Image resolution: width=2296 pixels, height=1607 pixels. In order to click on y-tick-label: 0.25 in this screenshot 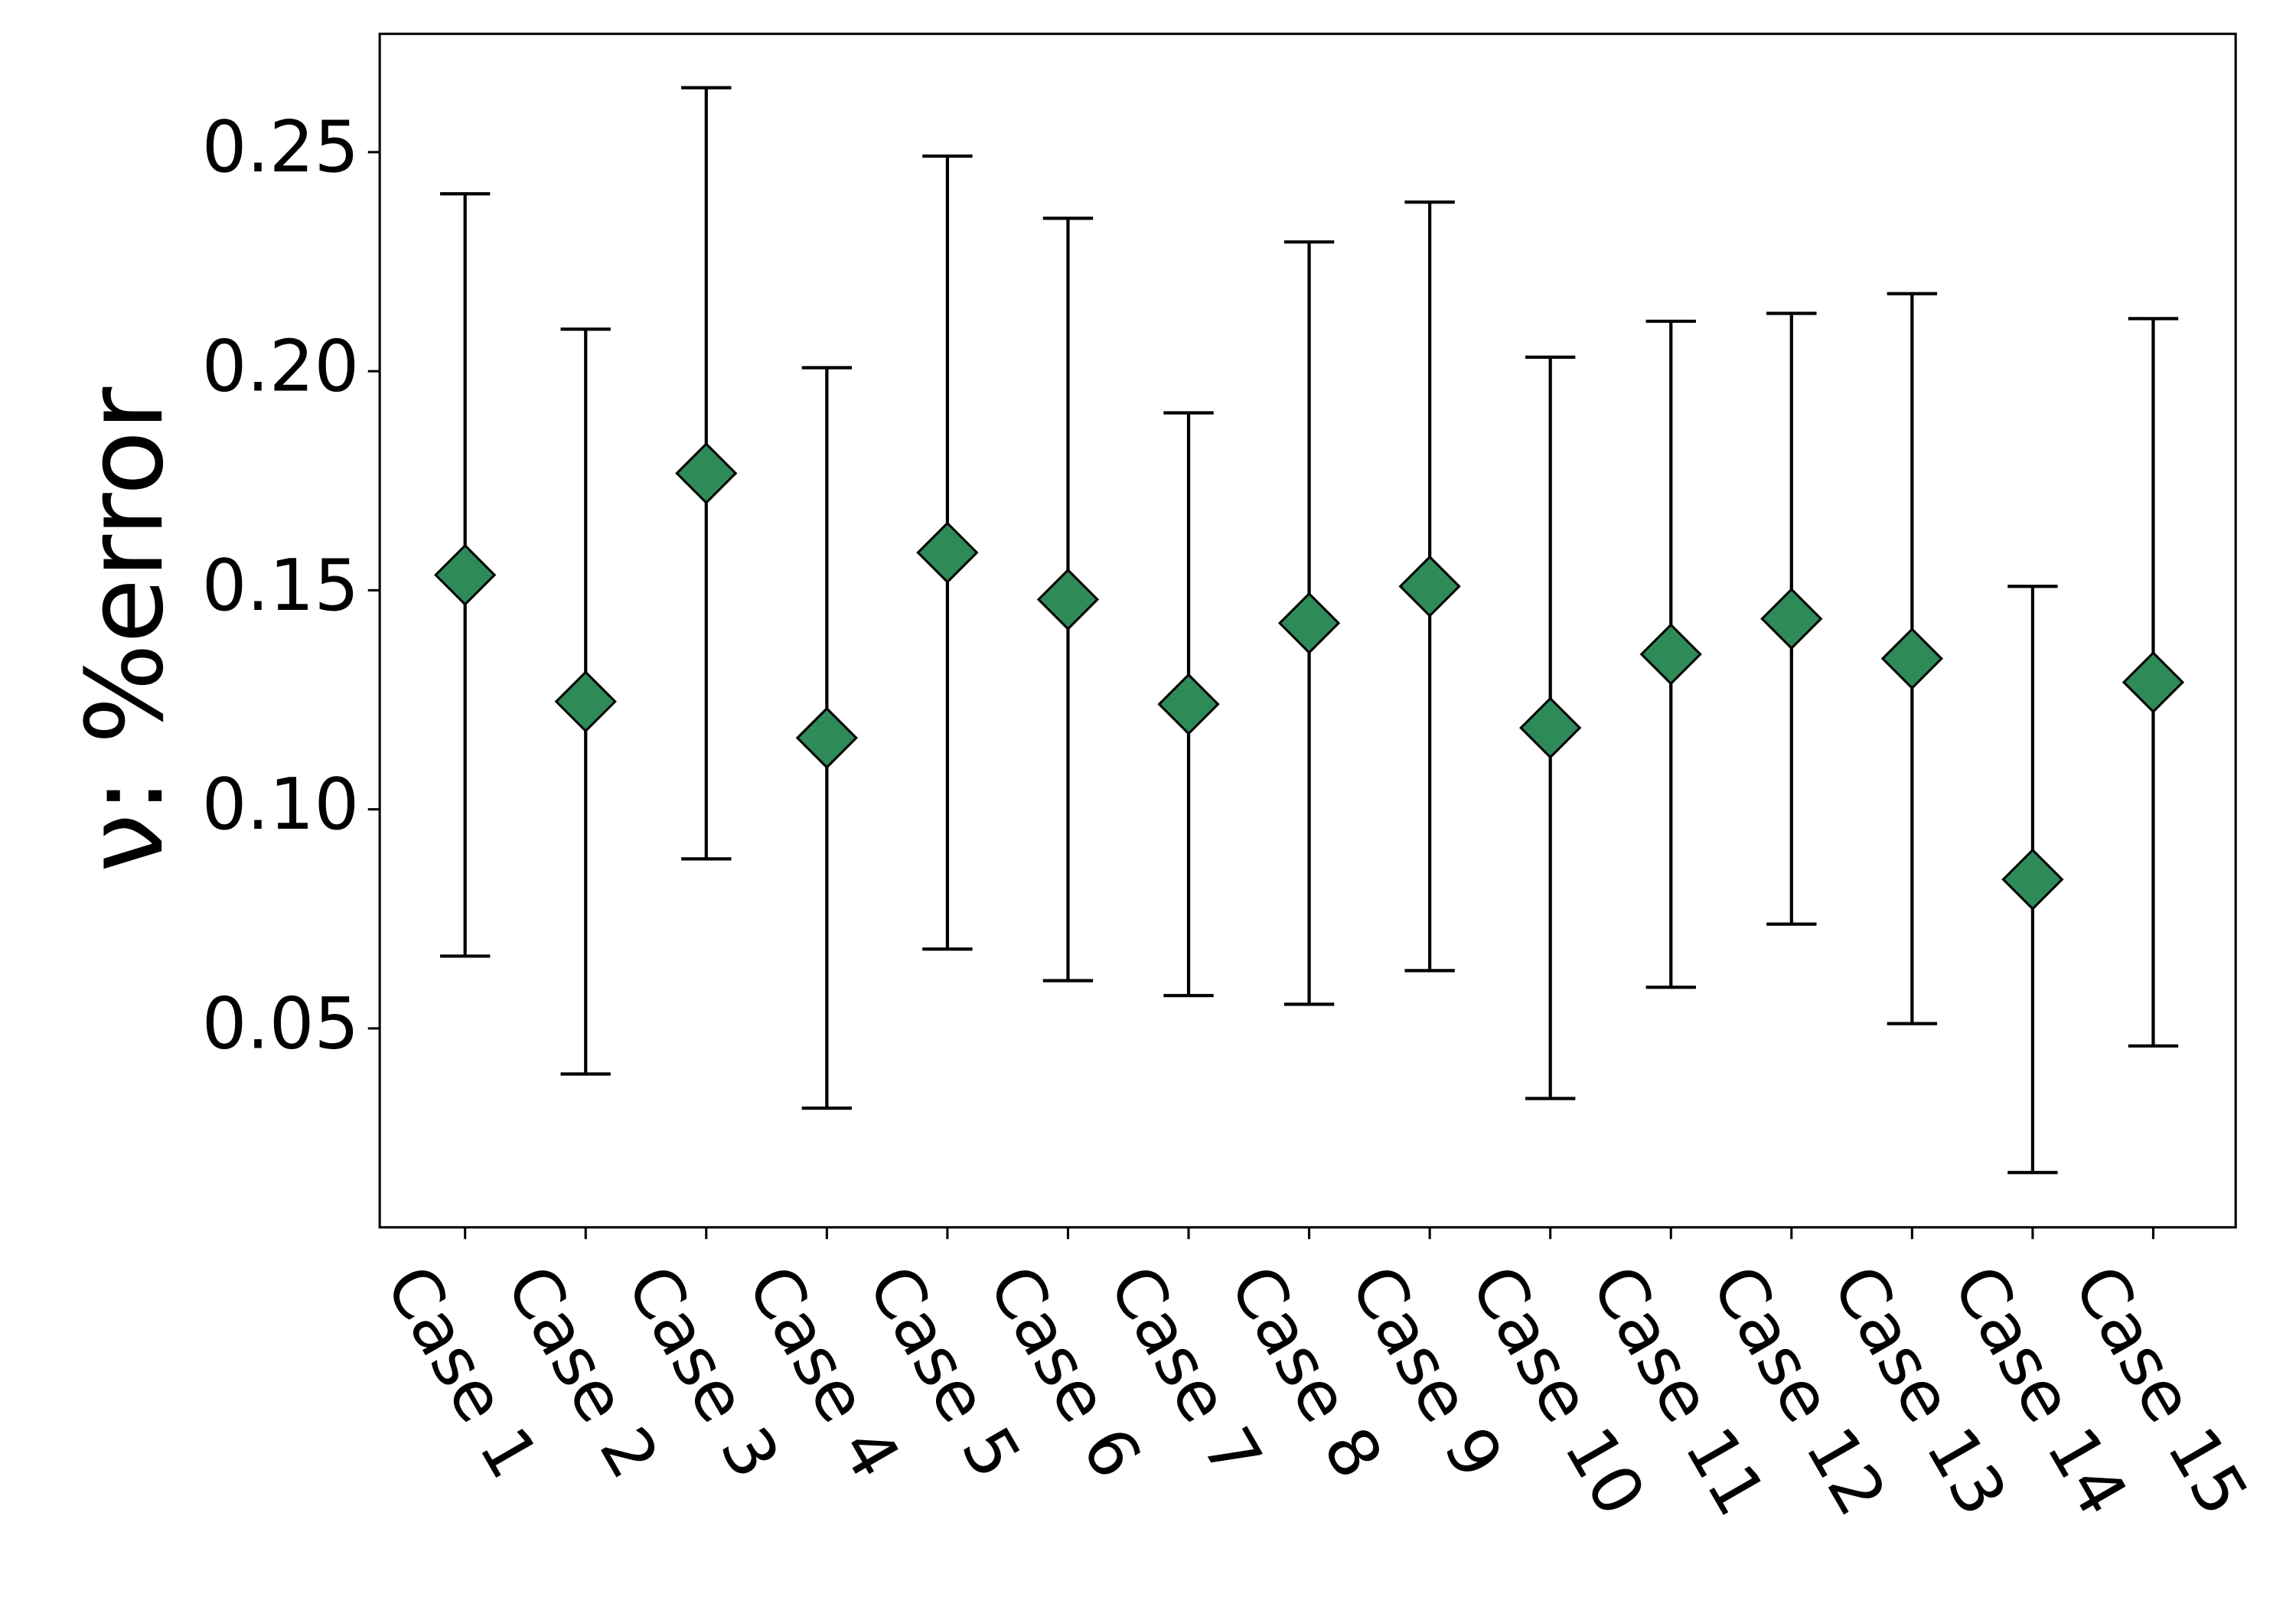, I will do `click(281, 147)`.